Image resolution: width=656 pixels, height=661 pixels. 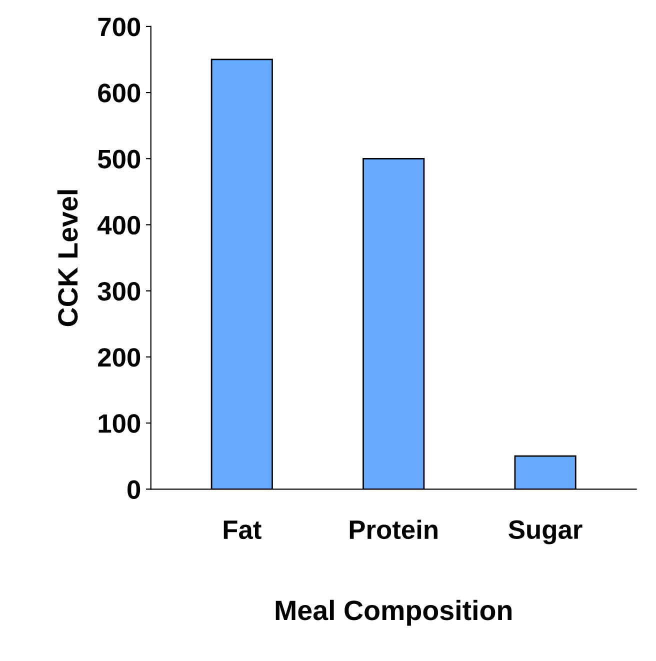 What do you see at coordinates (119, 225) in the screenshot?
I see `y-tick-label: 400` at bounding box center [119, 225].